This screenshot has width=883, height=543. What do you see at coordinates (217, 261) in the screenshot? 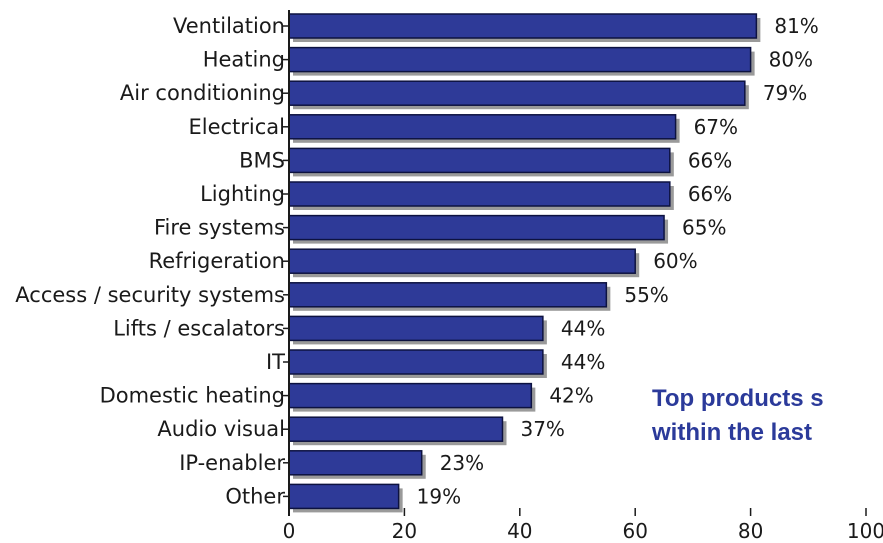
I see `category-label: Refrigeration` at bounding box center [217, 261].